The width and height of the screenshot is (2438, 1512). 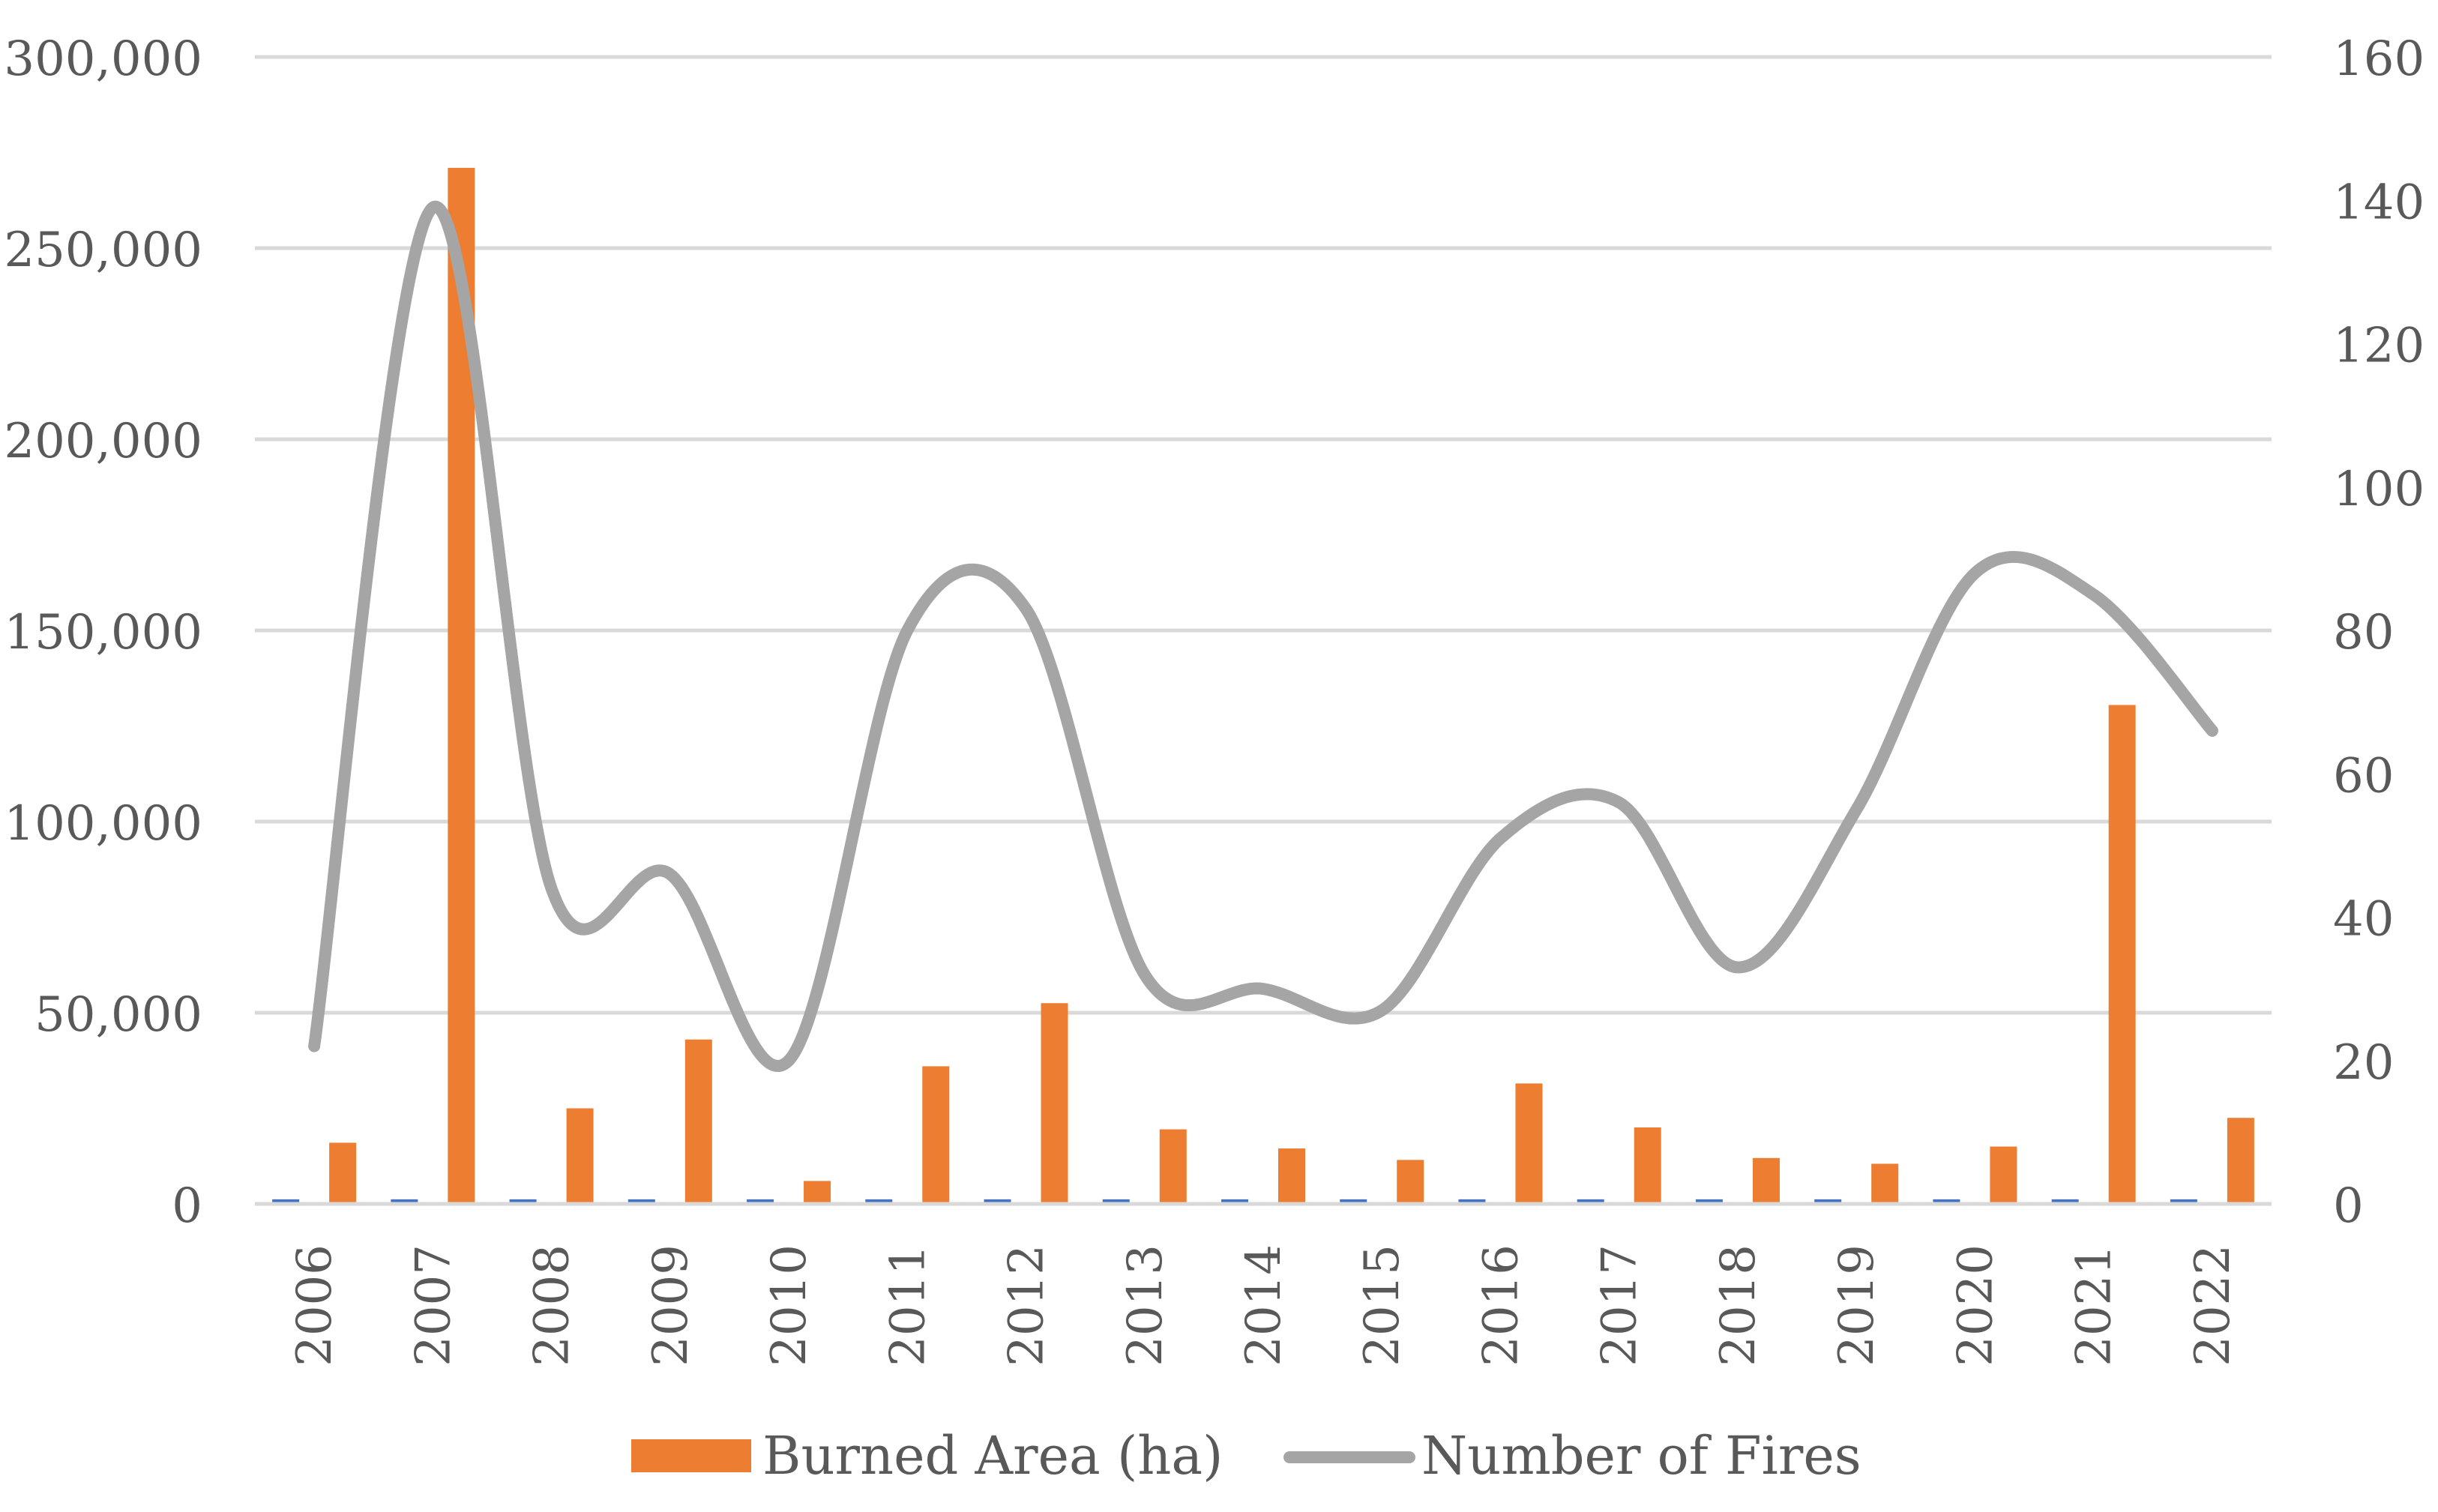 What do you see at coordinates (103, 632) in the screenshot?
I see `y-tick-label: 150,000` at bounding box center [103, 632].